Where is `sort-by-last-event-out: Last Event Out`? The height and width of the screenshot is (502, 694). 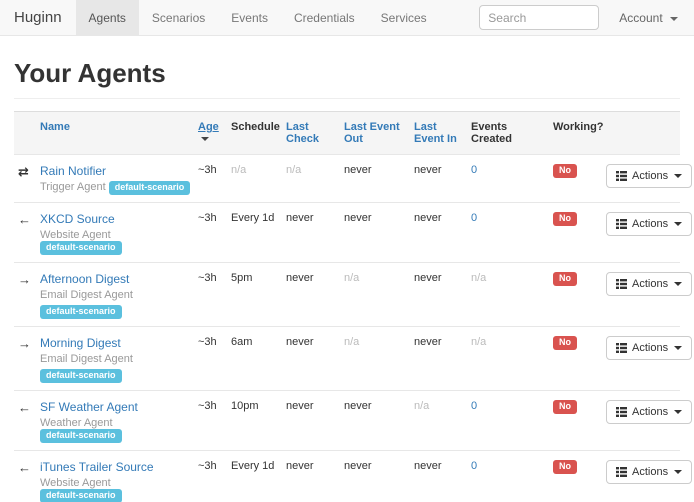 sort-by-last-event-out: Last Event Out is located at coordinates (372, 133).